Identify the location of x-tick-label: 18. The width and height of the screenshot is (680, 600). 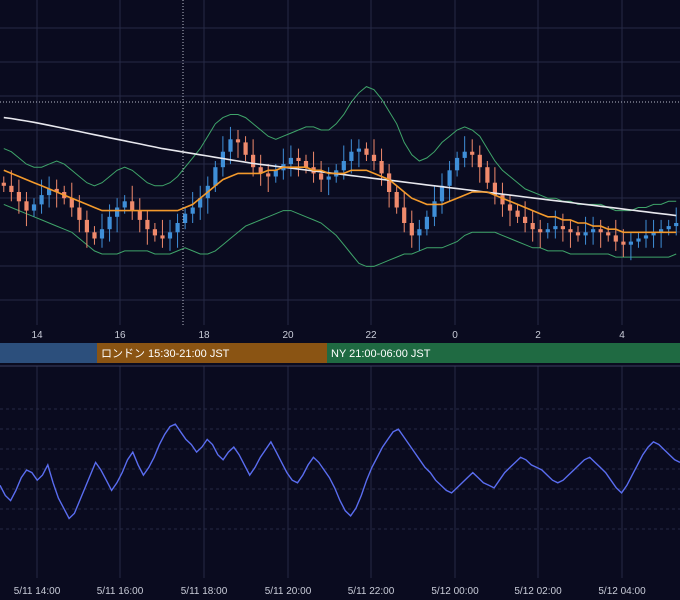
(204, 335).